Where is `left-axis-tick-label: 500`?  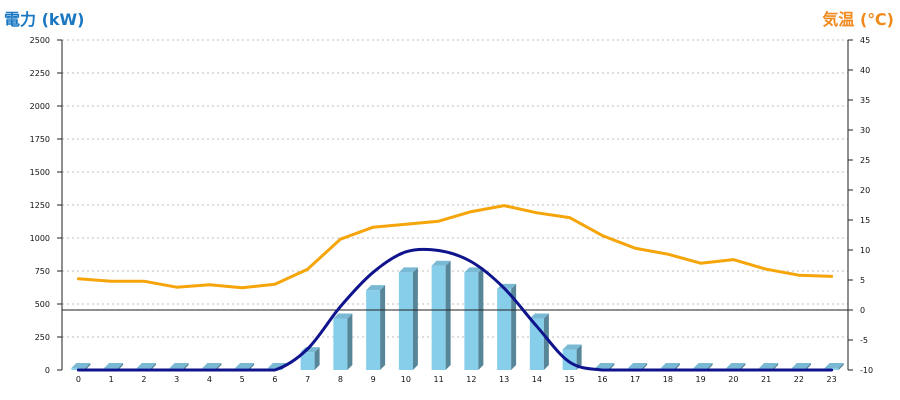
left-axis-tick-label: 500 is located at coordinates (42, 304).